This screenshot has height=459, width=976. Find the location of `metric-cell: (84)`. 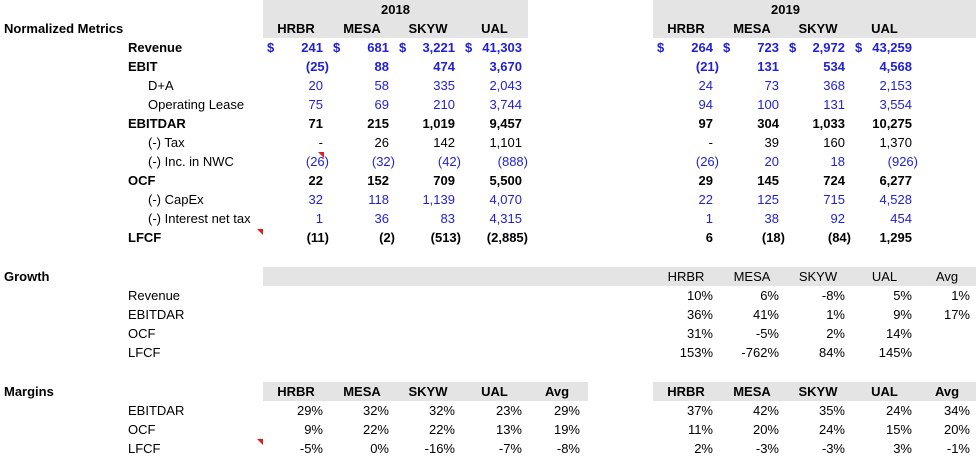

metric-cell: (84) is located at coordinates (839, 237).